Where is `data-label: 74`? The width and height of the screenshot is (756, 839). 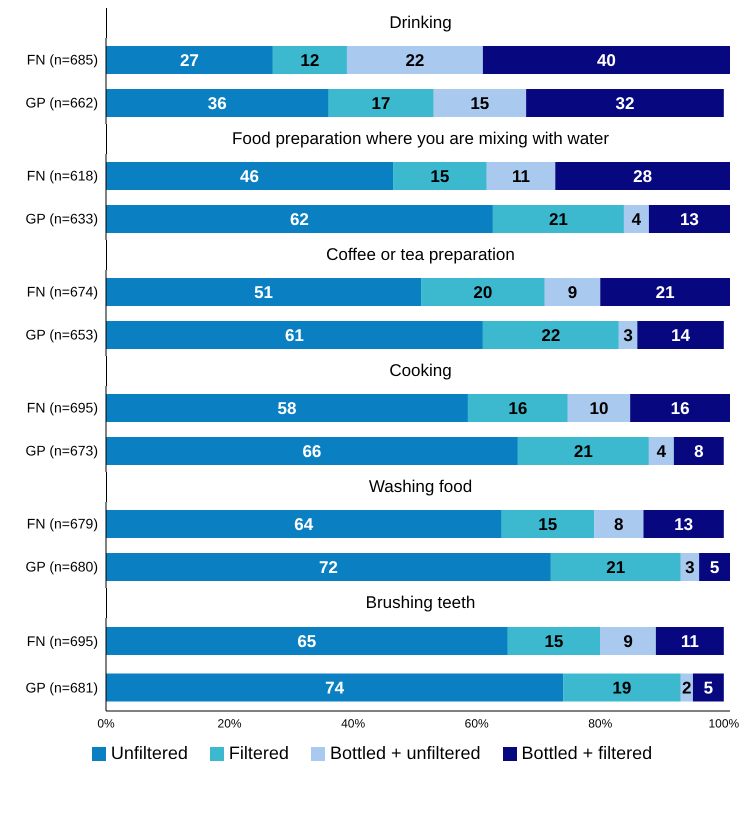 data-label: 74 is located at coordinates (335, 688).